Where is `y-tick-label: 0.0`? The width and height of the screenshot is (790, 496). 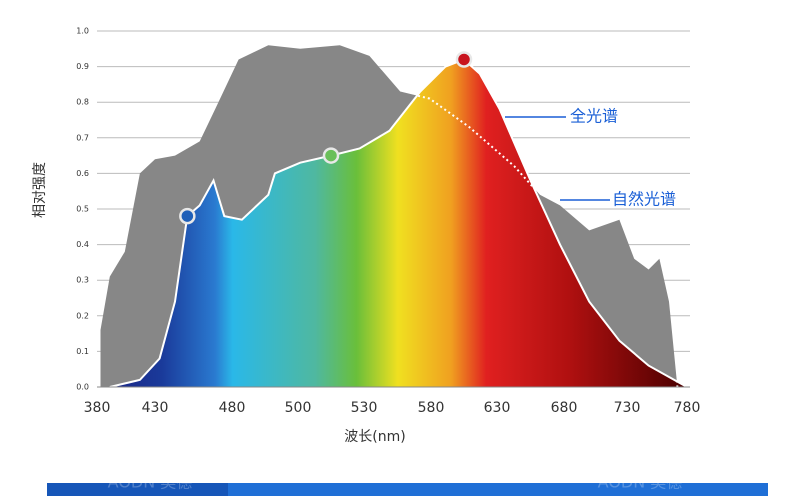 y-tick-label: 0.0 is located at coordinates (82, 387).